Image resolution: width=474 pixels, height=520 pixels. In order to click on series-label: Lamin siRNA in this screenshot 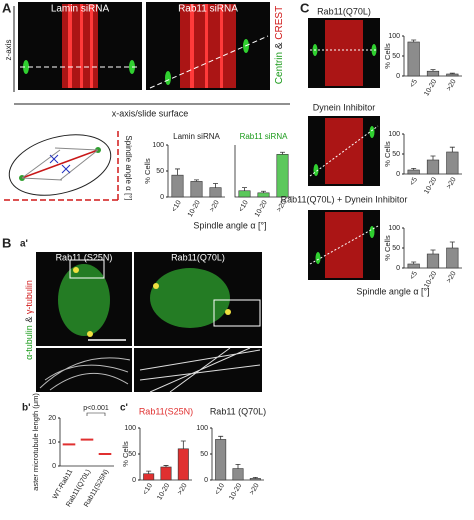, I will do `click(196, 136)`.